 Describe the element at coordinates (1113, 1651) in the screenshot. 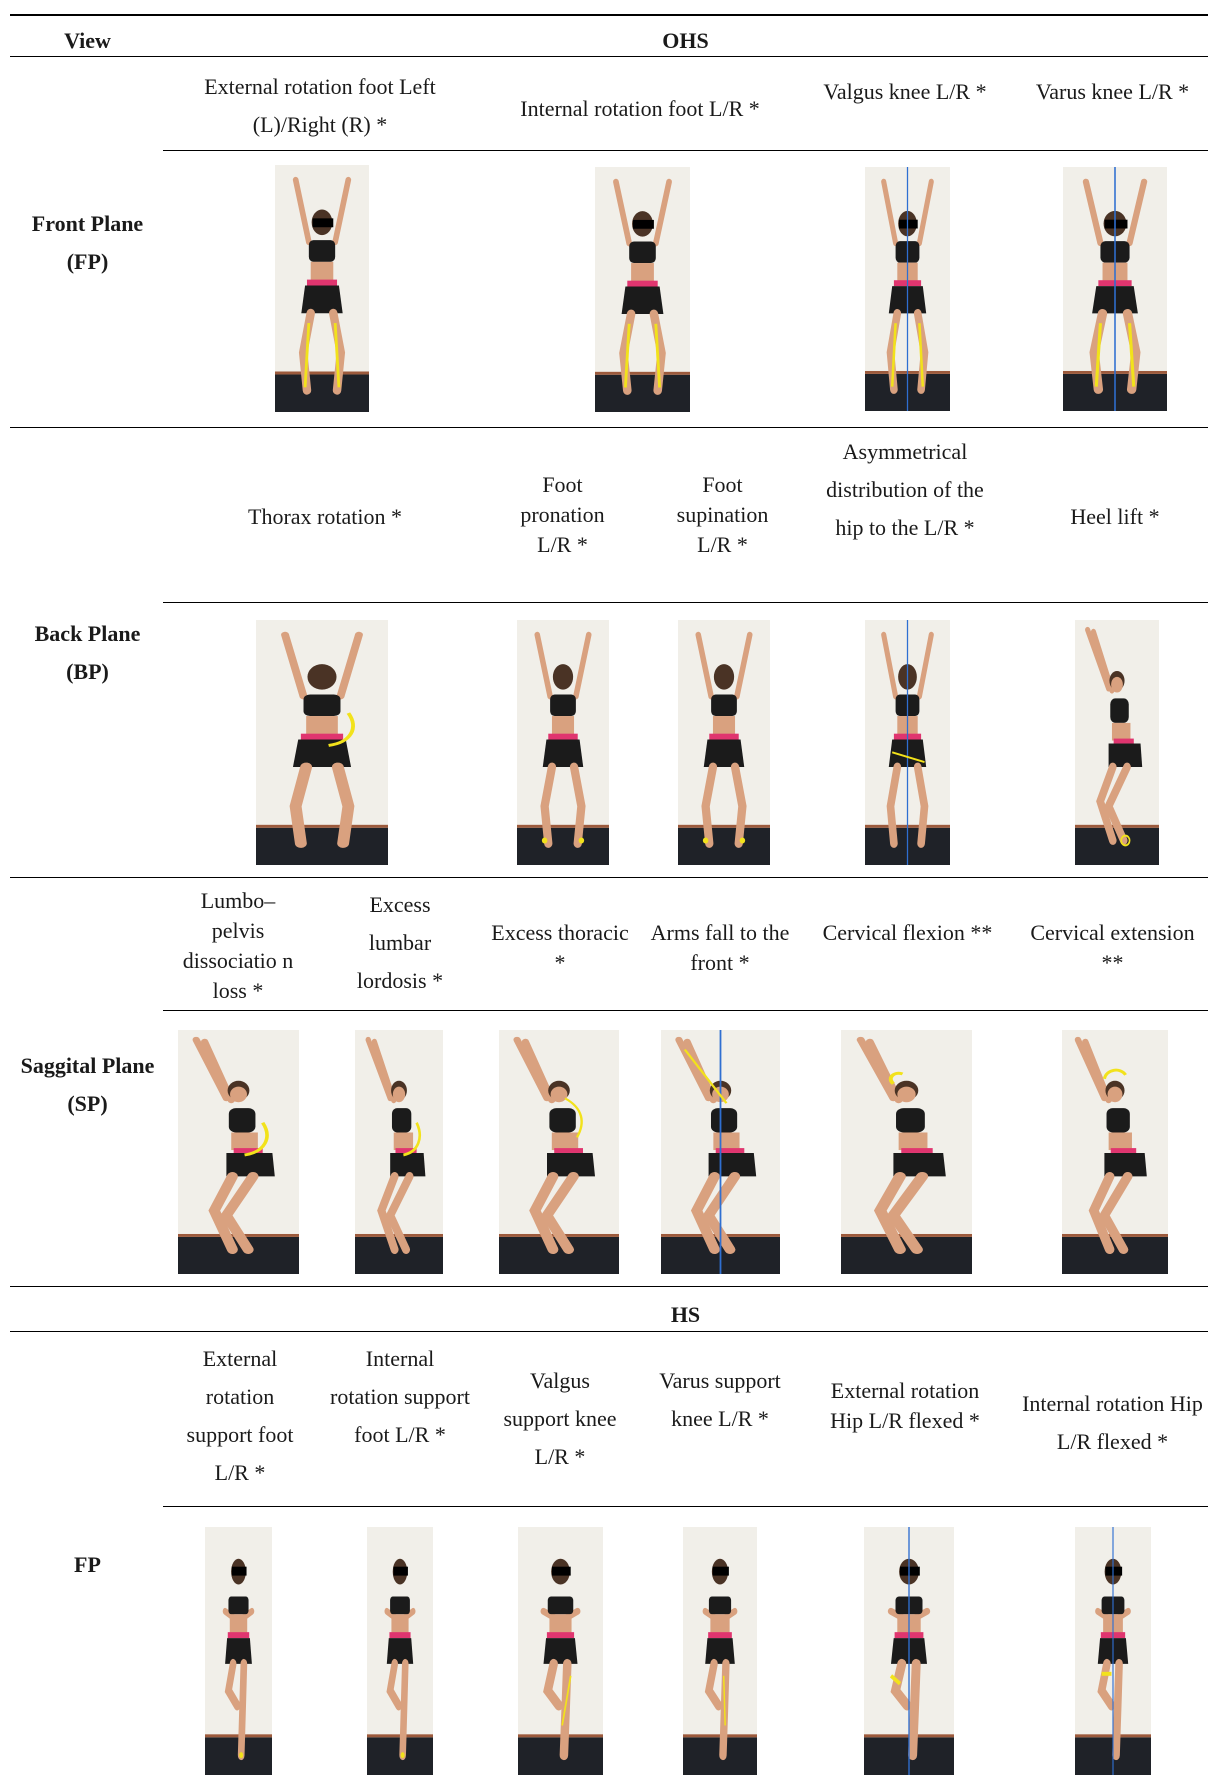

I see `hs-photo-internal-rotation-hip` at that location.